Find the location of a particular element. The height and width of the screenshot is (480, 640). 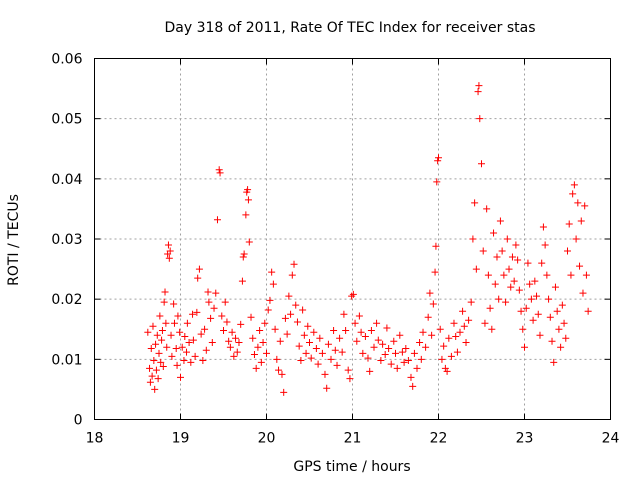

y-tick-label: 0.02 is located at coordinates (66, 300).